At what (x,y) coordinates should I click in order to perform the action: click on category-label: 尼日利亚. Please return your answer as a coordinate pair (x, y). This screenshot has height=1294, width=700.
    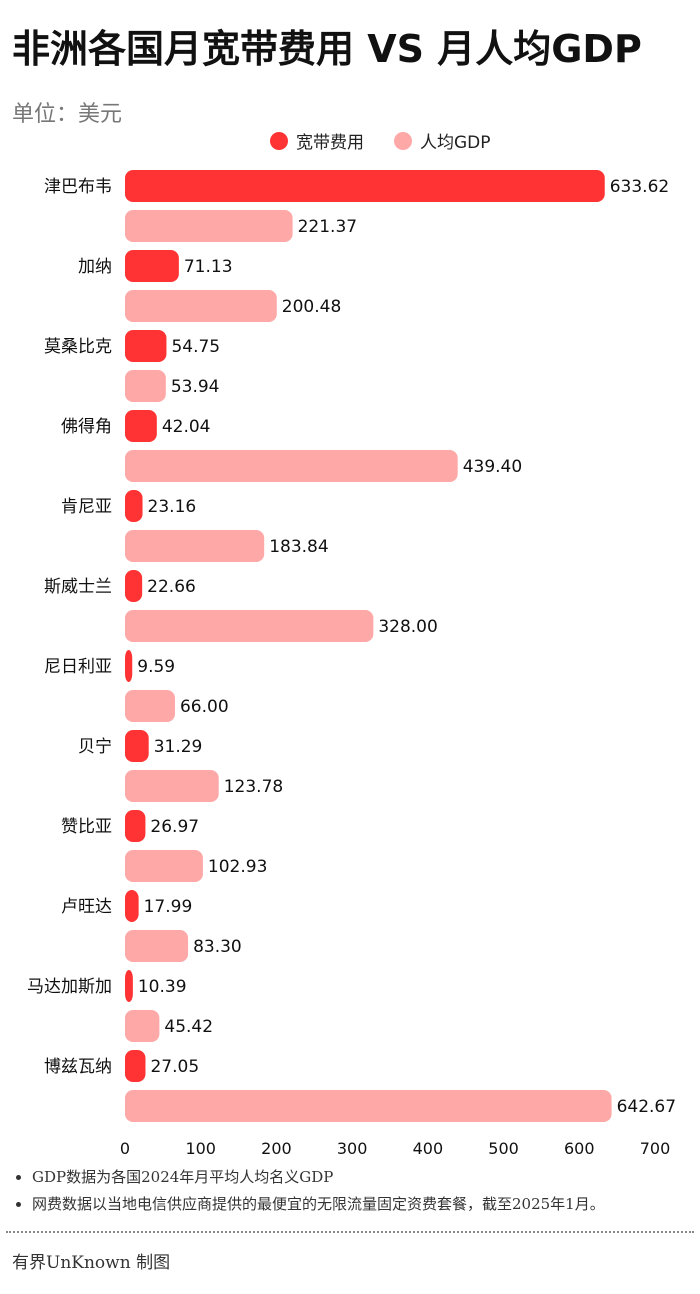
    Looking at the image, I should click on (78, 667).